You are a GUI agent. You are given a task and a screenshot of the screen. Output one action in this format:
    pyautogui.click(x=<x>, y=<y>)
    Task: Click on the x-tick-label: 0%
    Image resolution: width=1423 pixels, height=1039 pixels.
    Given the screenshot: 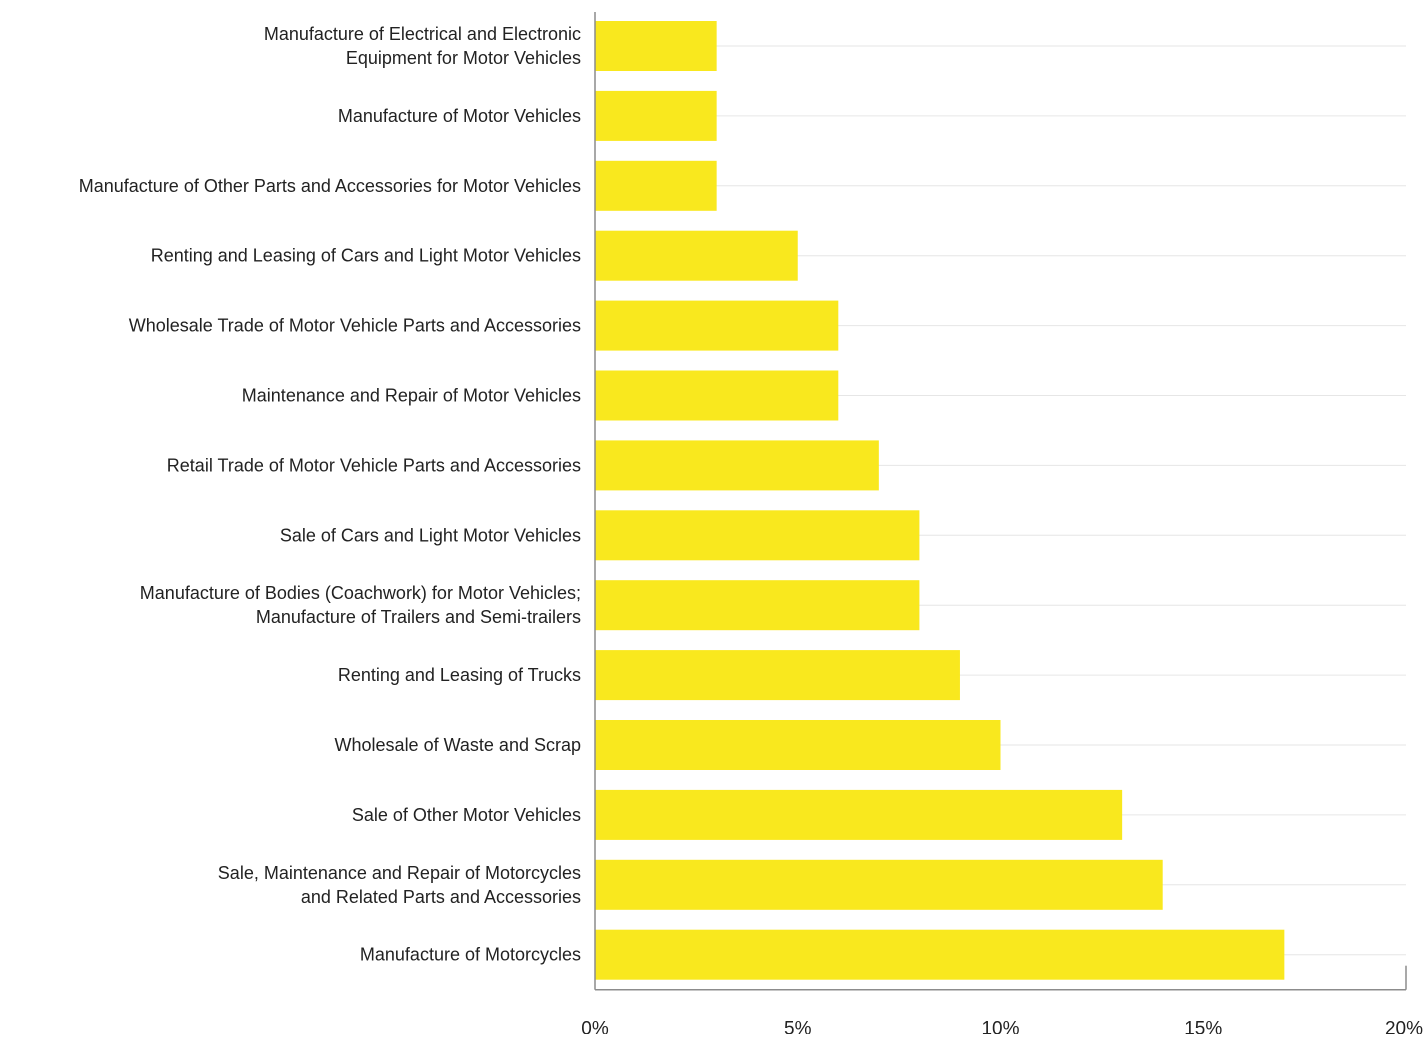 What is the action you would take?
    pyautogui.click(x=595, y=1026)
    